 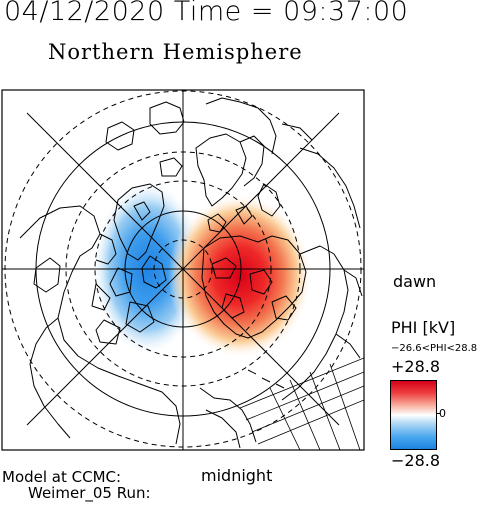 What do you see at coordinates (237, 475) in the screenshot?
I see `midnight-label: midnight` at bounding box center [237, 475].